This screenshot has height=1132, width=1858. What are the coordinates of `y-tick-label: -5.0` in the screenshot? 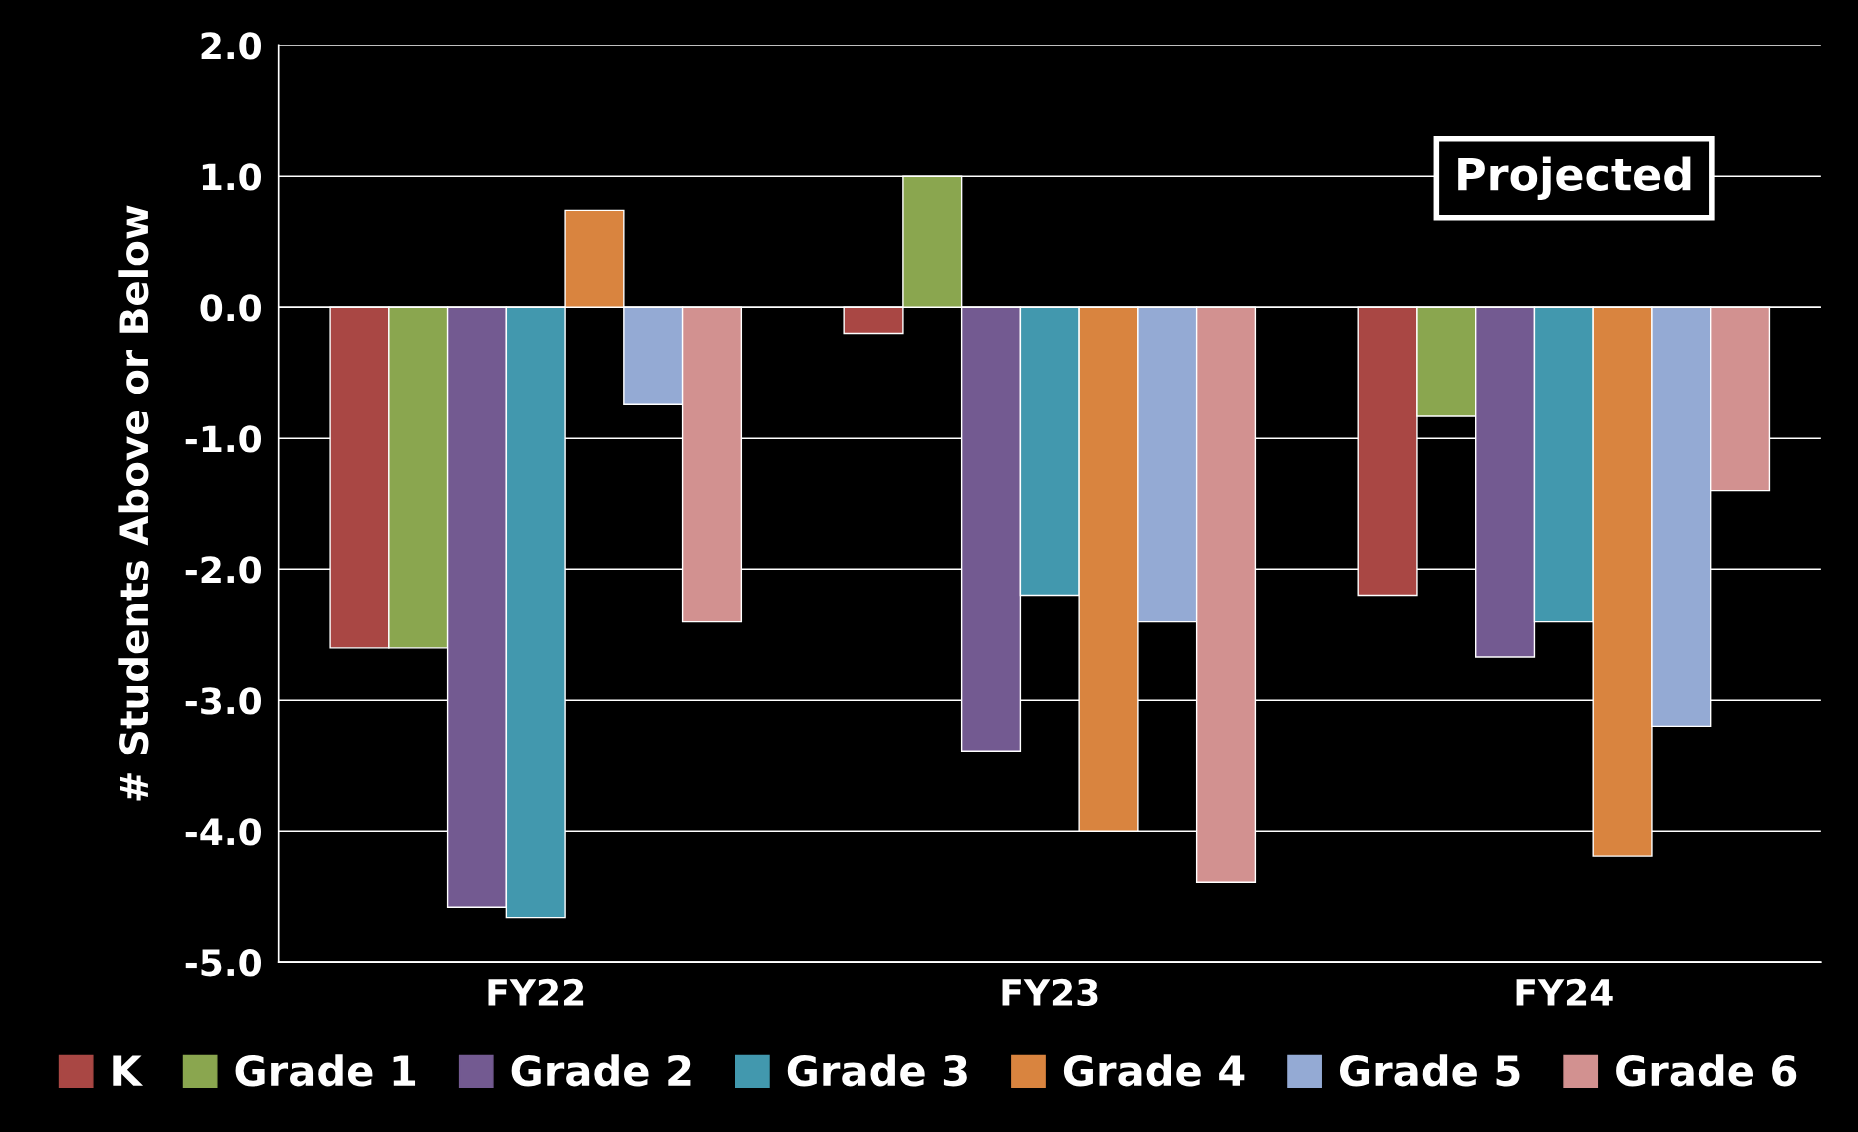 It's located at (223, 963).